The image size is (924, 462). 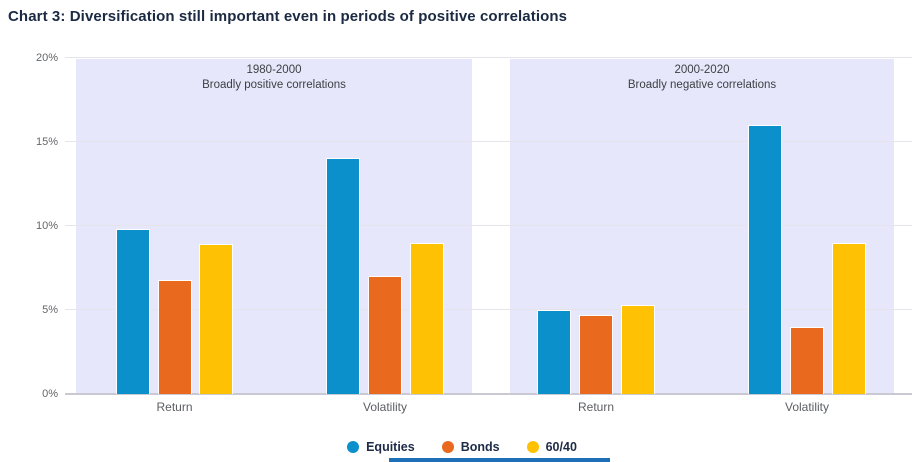 I want to click on panel-header-2000-2020: 2000-2020 Broadly negative correlations, so click(x=702, y=78).